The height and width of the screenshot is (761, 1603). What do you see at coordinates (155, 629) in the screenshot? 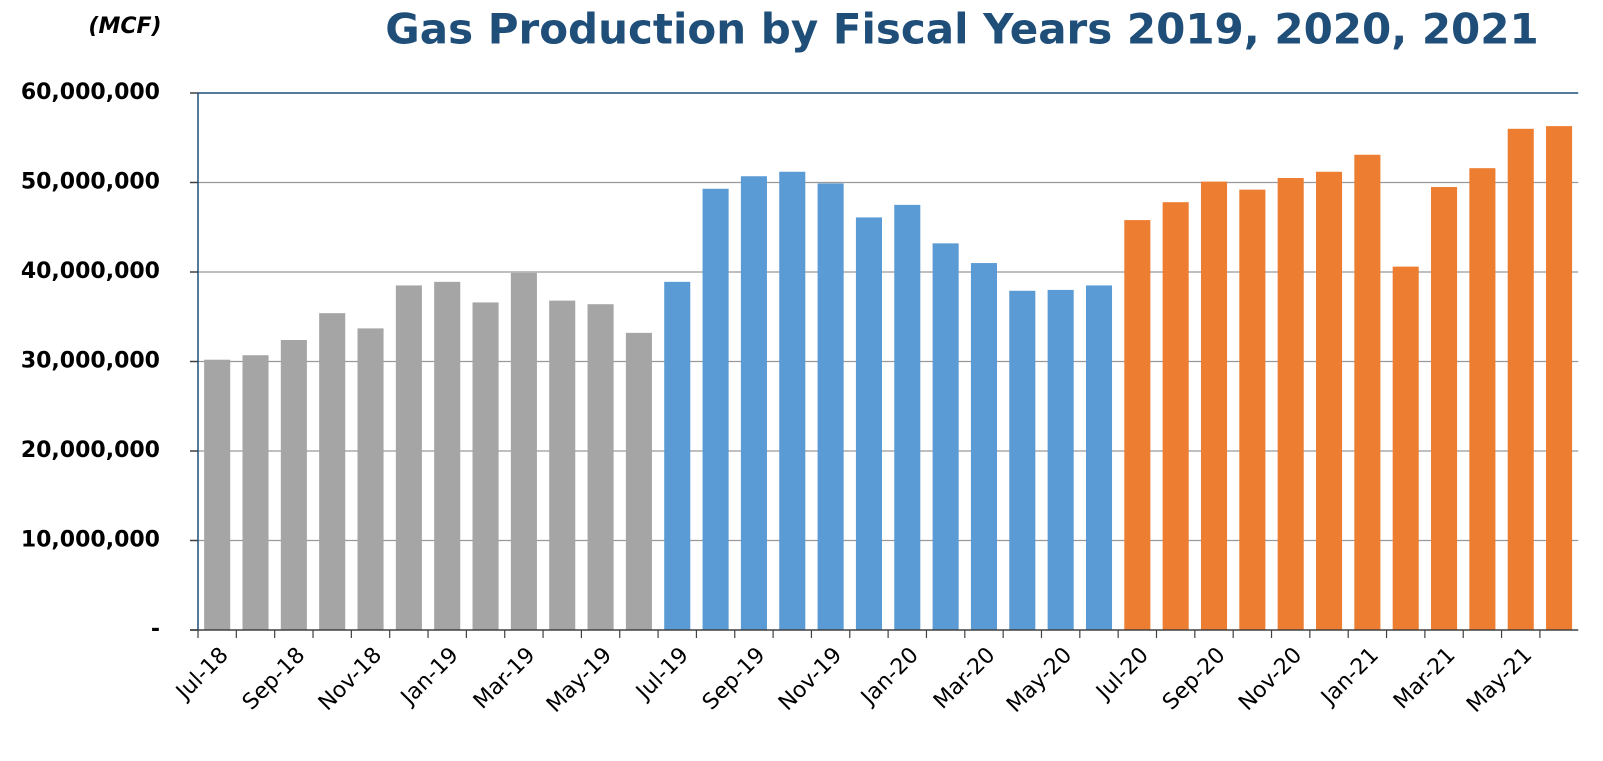
I see `y-tick-label: -` at bounding box center [155, 629].